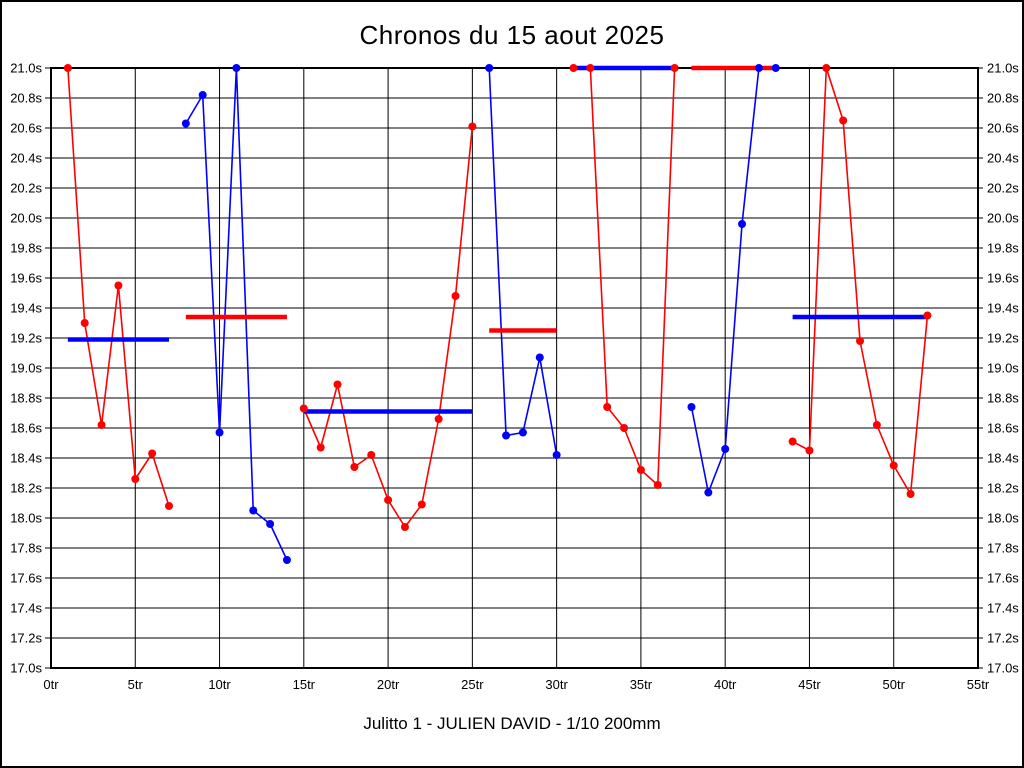 The image size is (1024, 768). What do you see at coordinates (1003, 248) in the screenshot?
I see `y-tick-label-right: 19.8s` at bounding box center [1003, 248].